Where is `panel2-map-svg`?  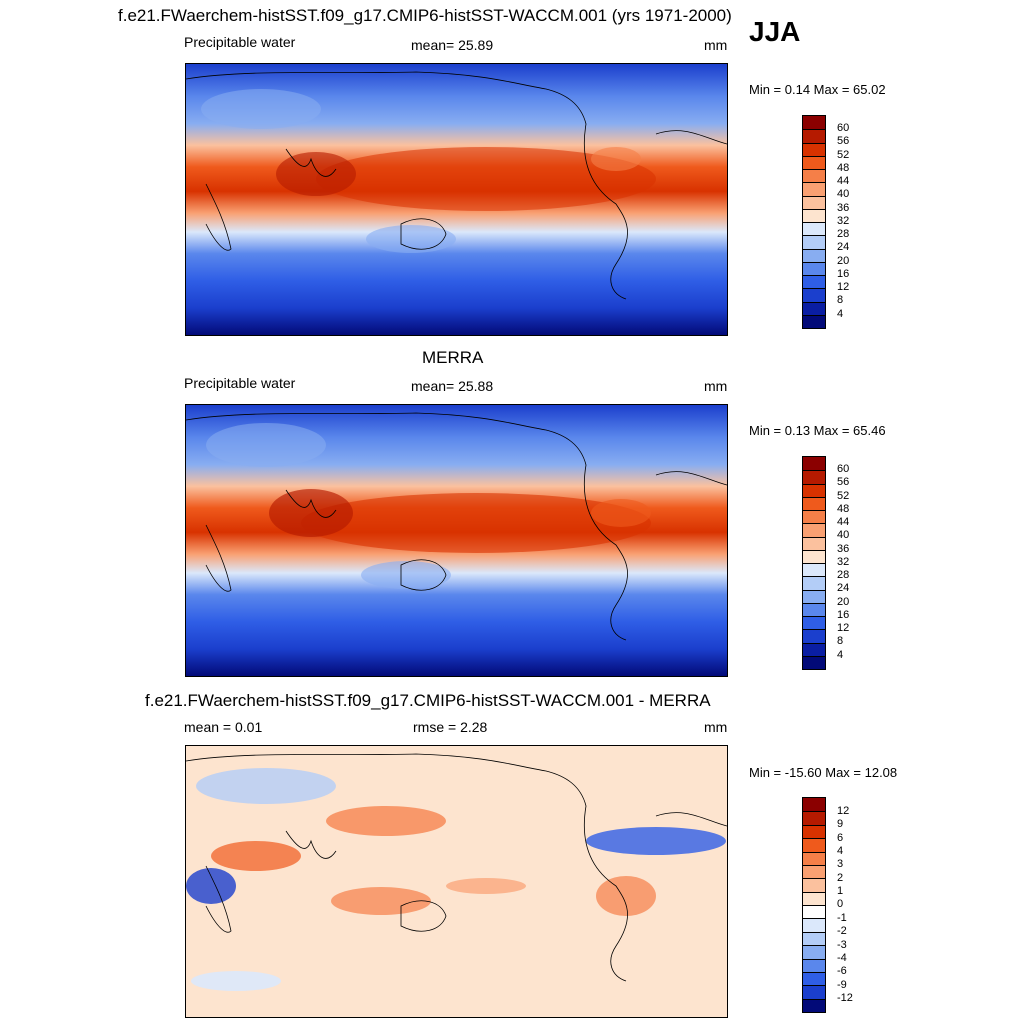
panel2-map-svg is located at coordinates (456, 540).